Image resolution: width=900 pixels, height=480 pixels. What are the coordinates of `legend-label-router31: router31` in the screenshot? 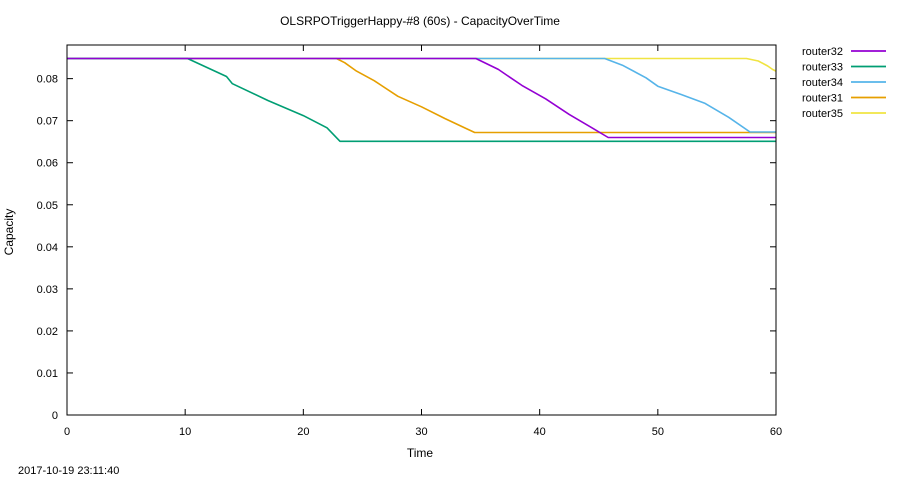 It's located at (822, 99).